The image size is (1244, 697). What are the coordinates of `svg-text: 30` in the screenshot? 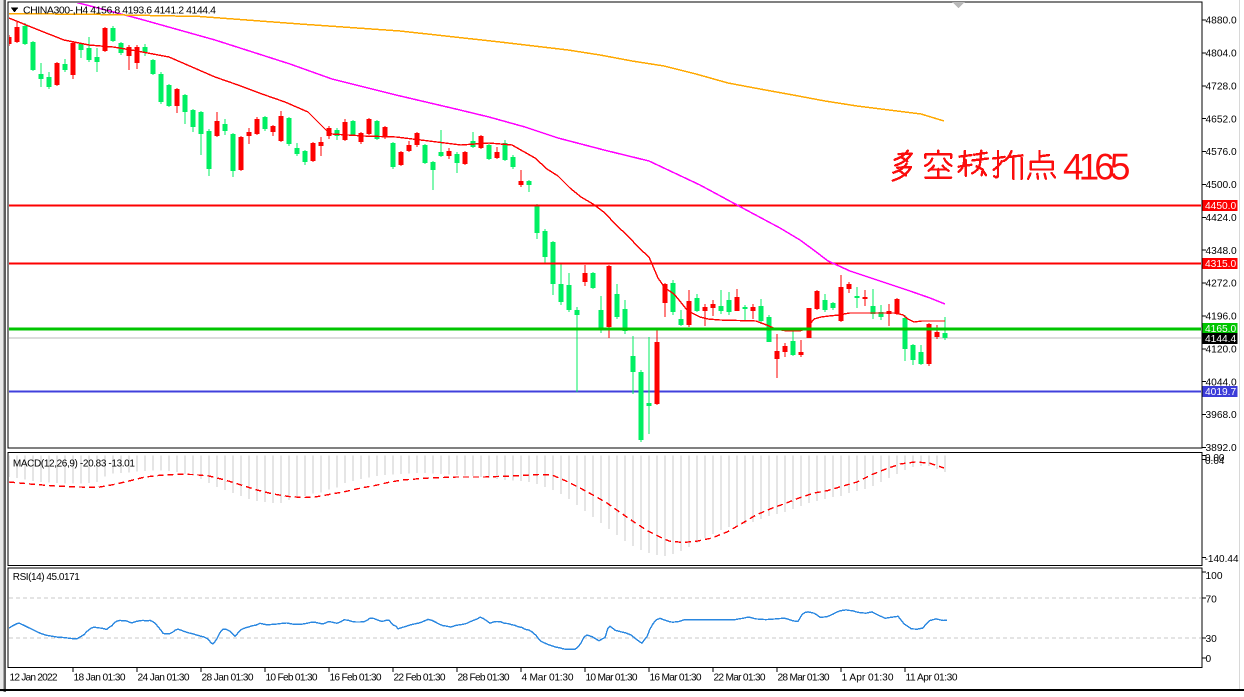 It's located at (1212, 639).